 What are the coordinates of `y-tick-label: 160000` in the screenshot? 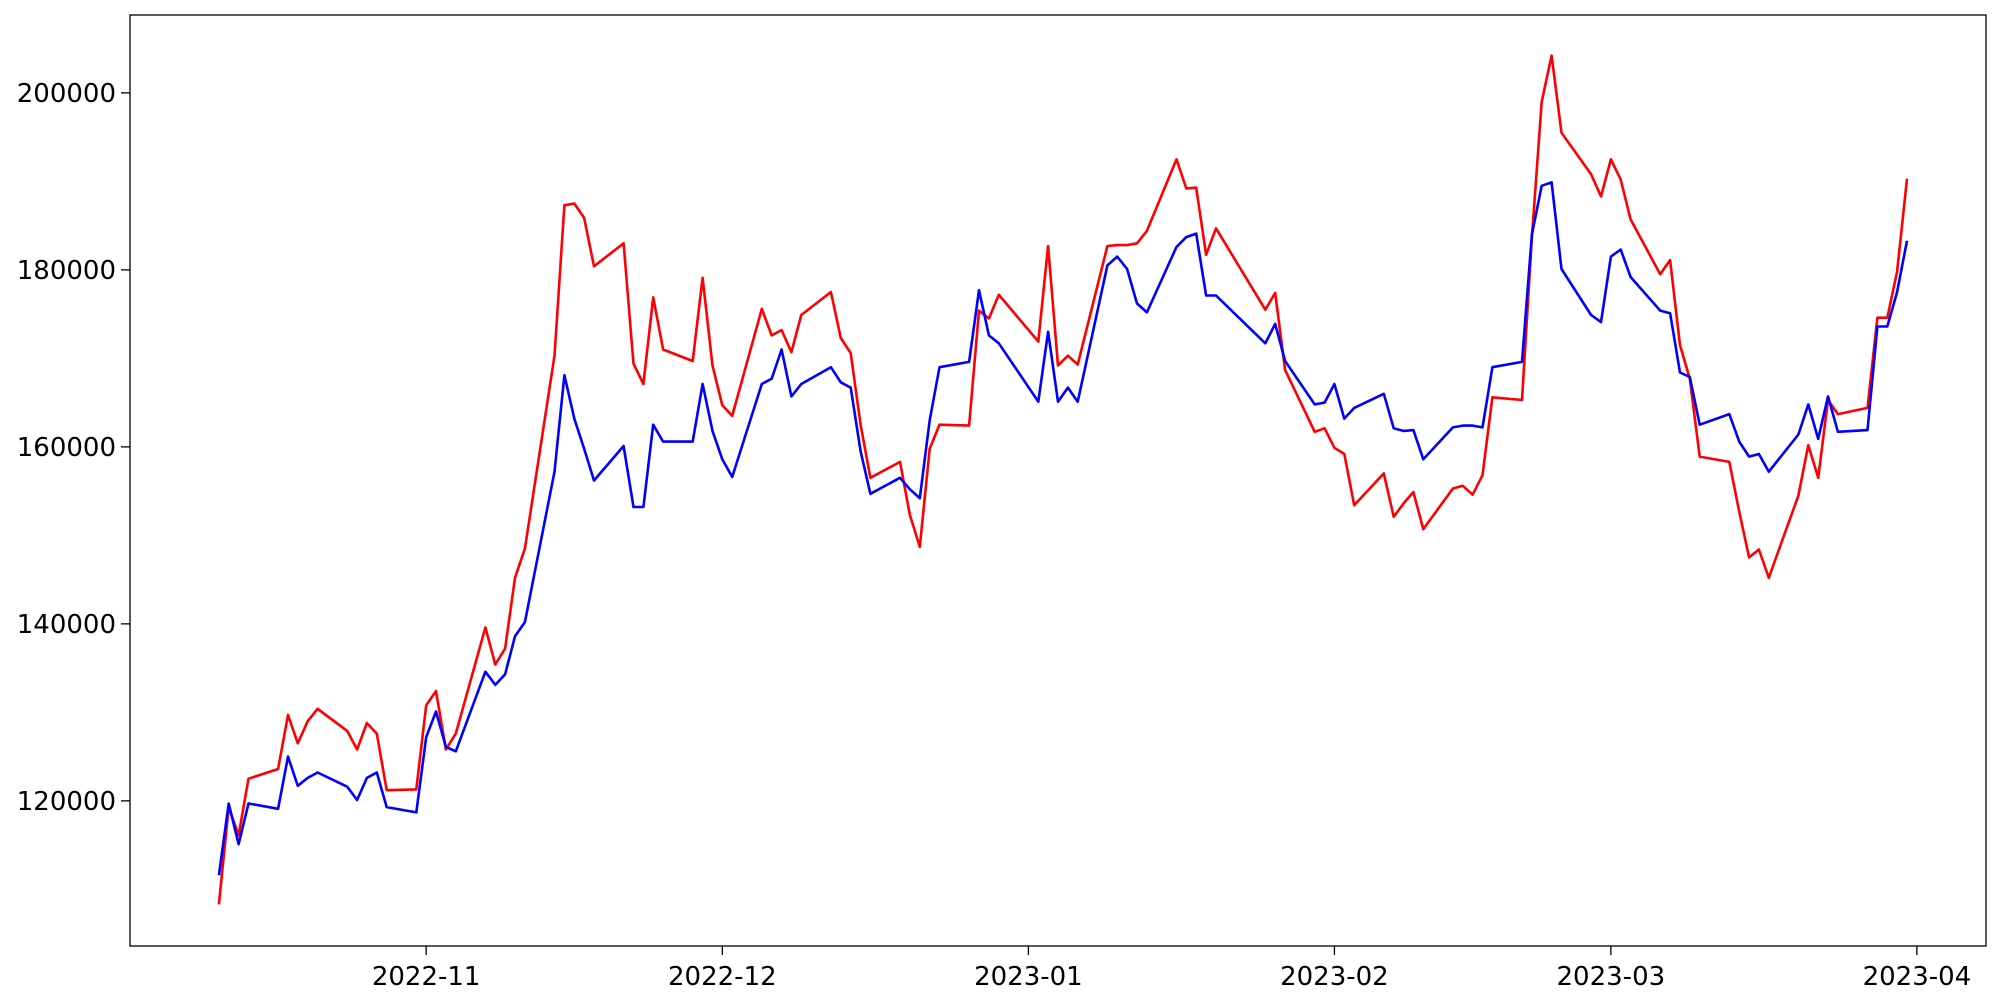 It's located at (66, 448).